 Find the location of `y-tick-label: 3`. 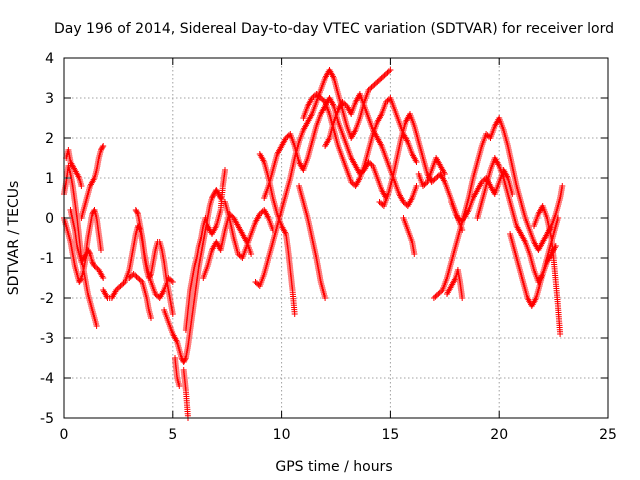

y-tick-label: 3 is located at coordinates (49, 99).